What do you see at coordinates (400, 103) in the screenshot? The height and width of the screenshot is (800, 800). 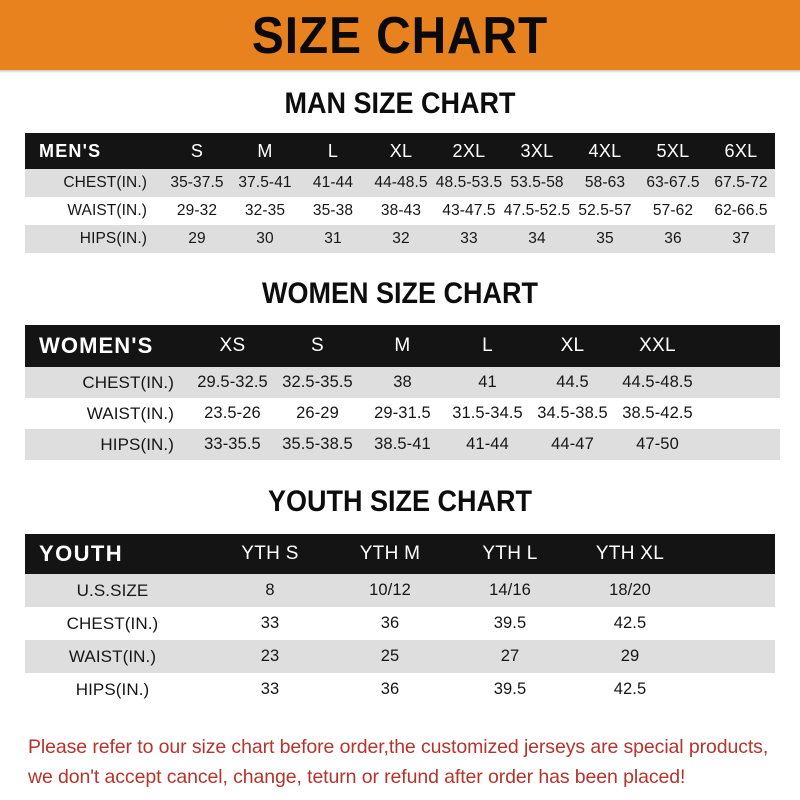 I see `man-section-title: MAN SIZE CHART` at bounding box center [400, 103].